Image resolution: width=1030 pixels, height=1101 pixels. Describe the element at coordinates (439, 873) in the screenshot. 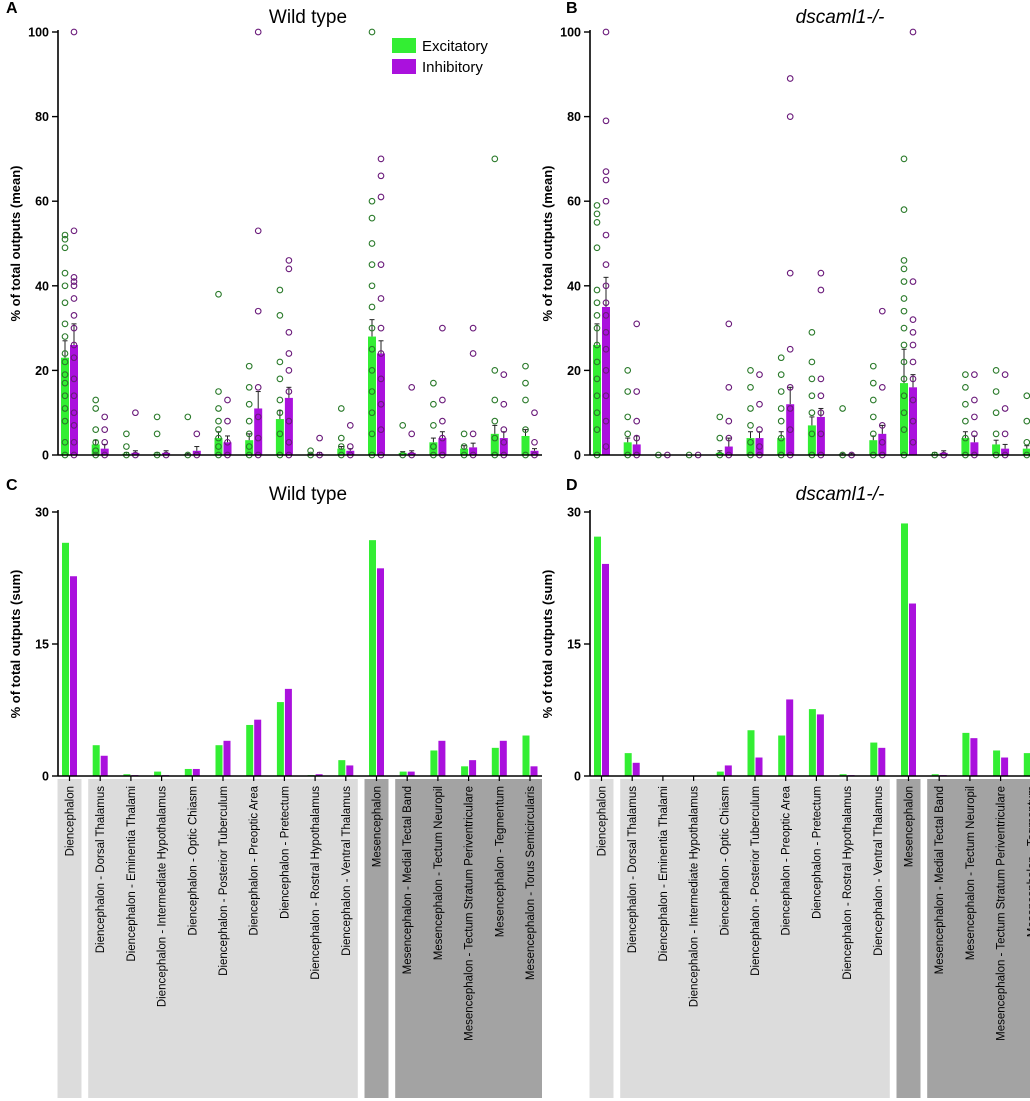

I see `x-tick-label: Mesencephalon - Tectum Neuropil` at that location.